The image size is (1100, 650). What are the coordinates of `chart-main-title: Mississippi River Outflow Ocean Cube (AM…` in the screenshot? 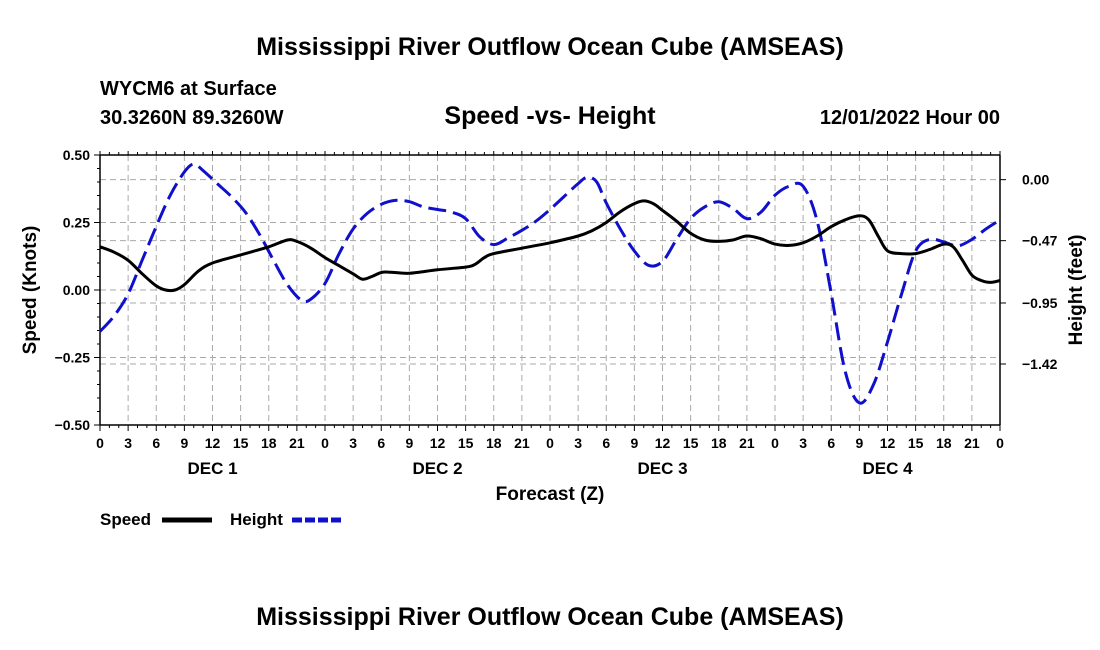 It's located at (550, 47).